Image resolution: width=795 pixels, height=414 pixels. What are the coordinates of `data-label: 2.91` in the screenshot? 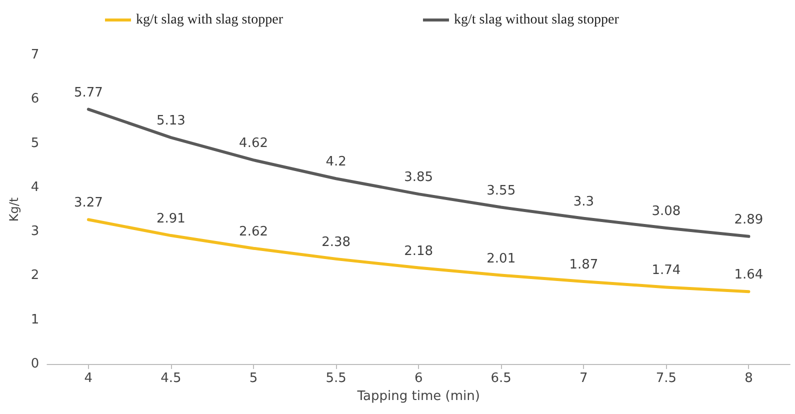 It's located at (171, 219).